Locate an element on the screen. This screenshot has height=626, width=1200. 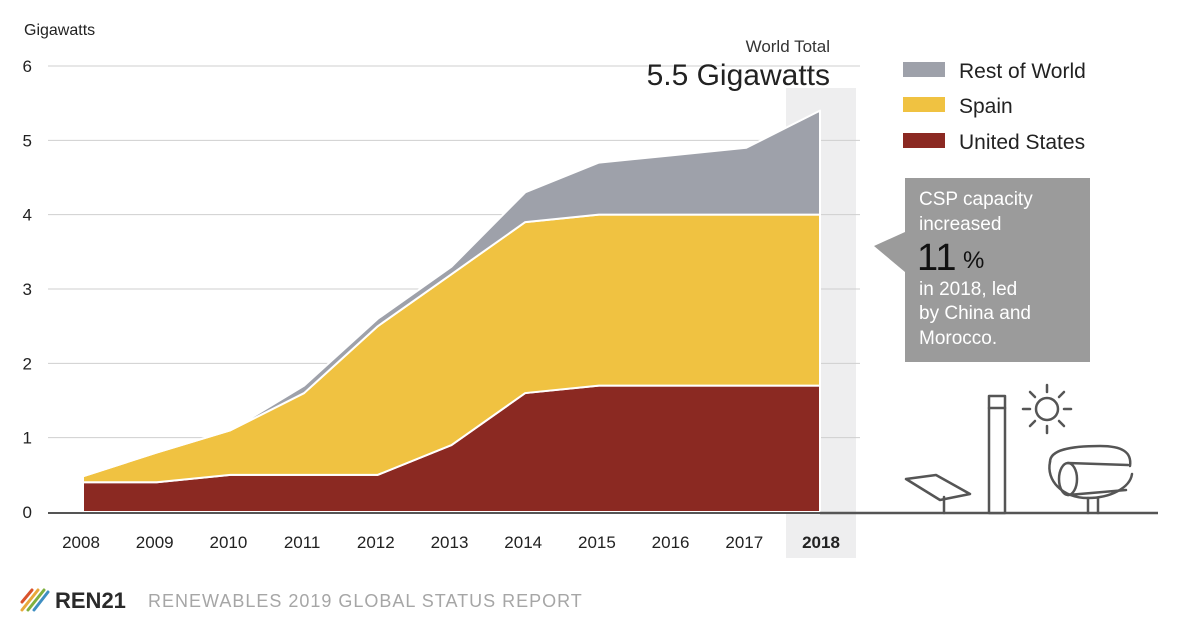
y-axis-ticks: 0 1 2 3 4 5 6 is located at coordinates (27, 289).